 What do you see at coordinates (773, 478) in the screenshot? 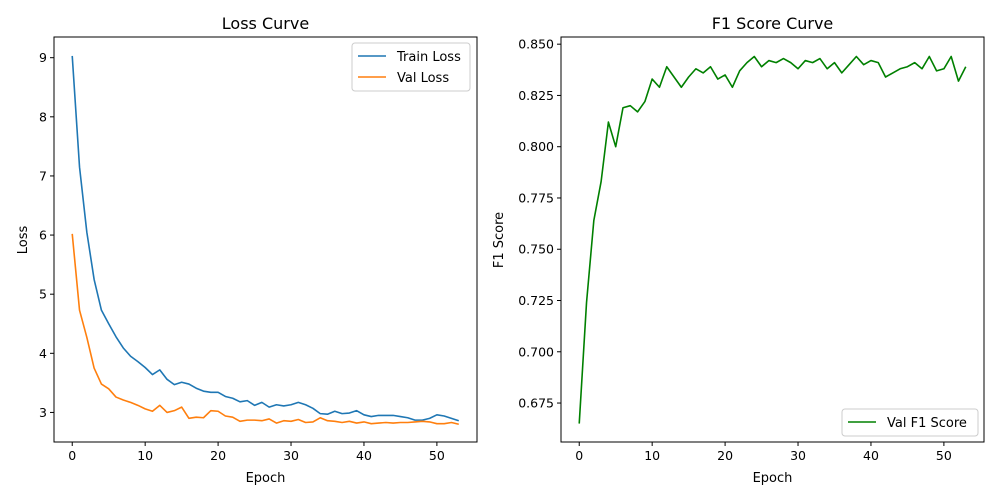
I see `f1-x-axis-label: Epoch` at bounding box center [773, 478].